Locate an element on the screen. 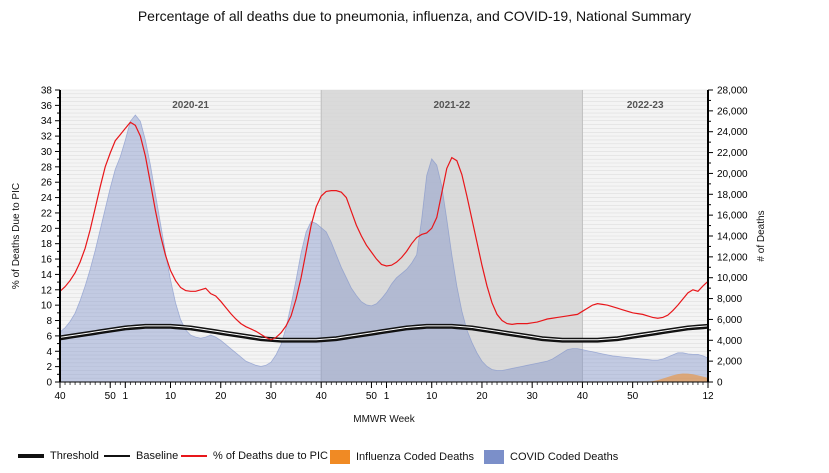  y-tick-label-left: 10 is located at coordinates (47, 306).